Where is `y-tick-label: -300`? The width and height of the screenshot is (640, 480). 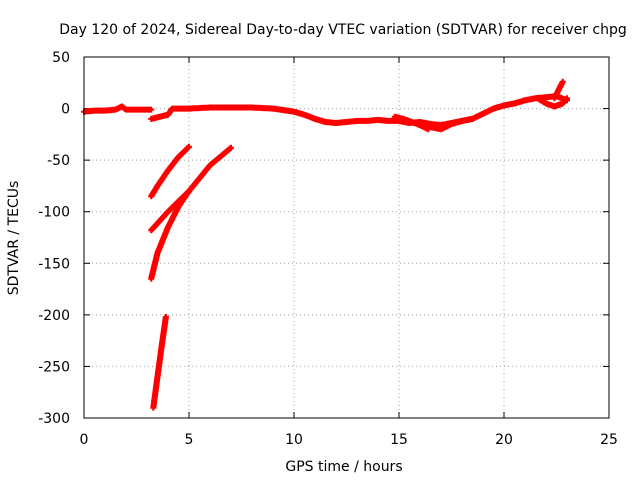 y-tick-label: -300 is located at coordinates (54, 419).